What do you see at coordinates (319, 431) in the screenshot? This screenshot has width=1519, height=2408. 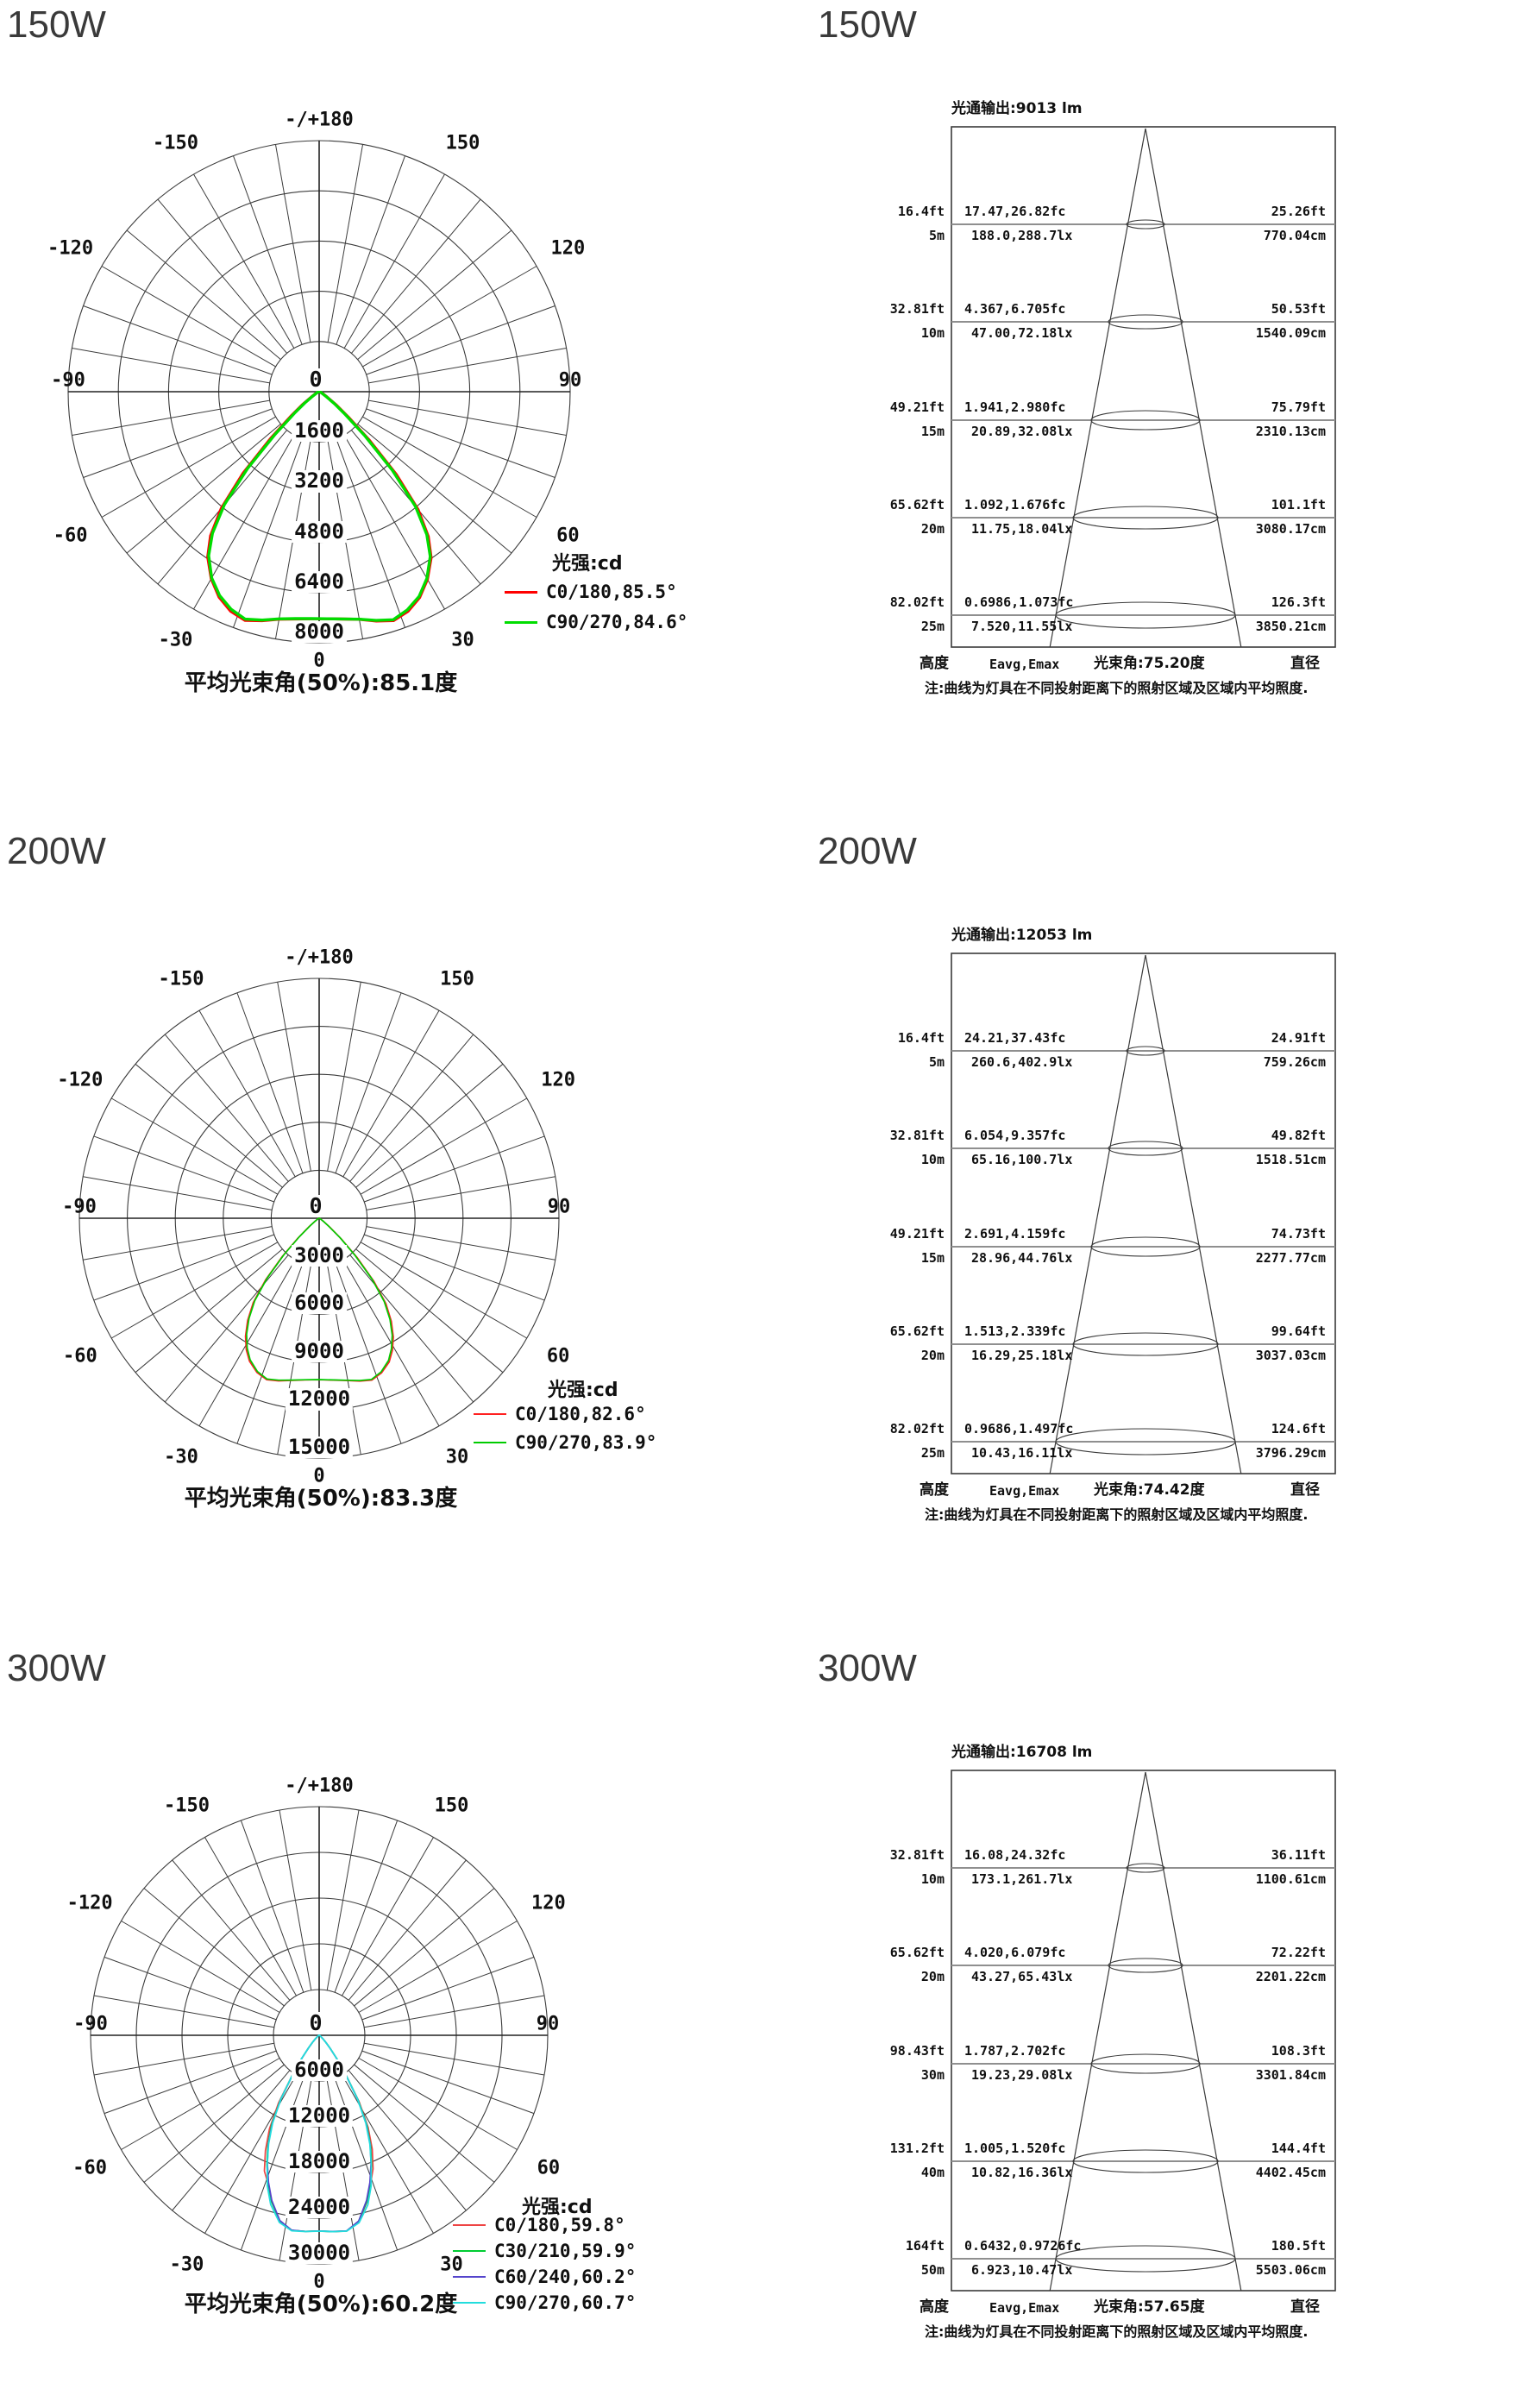 I see `ring-label: 1600` at bounding box center [319, 431].